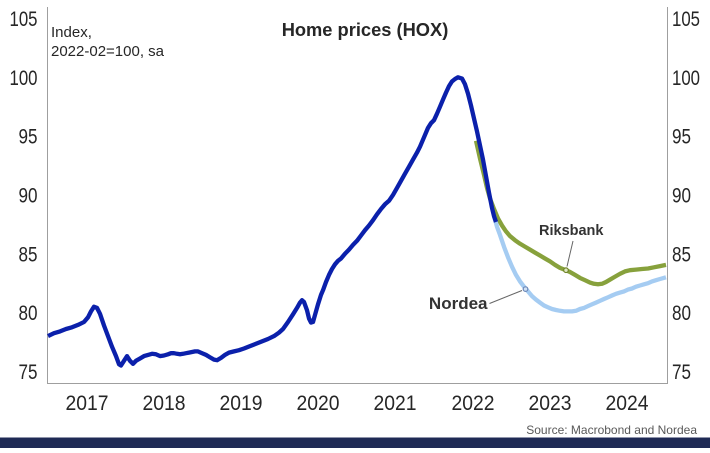  Describe the element at coordinates (318, 403) in the screenshot. I see `svg-text: 2020` at that location.